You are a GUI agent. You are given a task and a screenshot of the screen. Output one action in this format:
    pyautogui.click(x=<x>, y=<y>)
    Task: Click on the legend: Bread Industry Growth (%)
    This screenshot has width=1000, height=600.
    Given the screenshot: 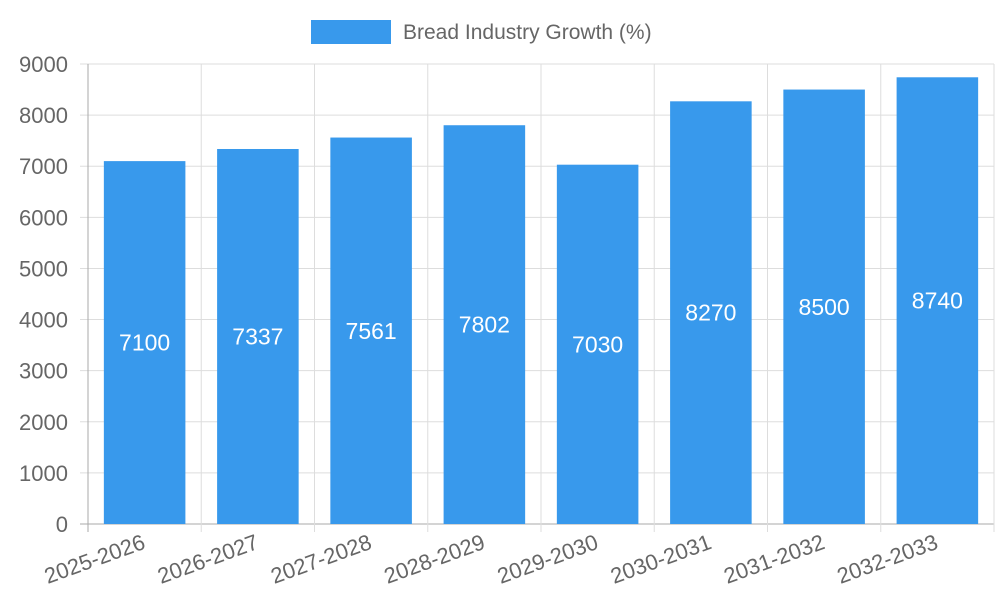 What is the action you would take?
    pyautogui.click(x=481, y=32)
    